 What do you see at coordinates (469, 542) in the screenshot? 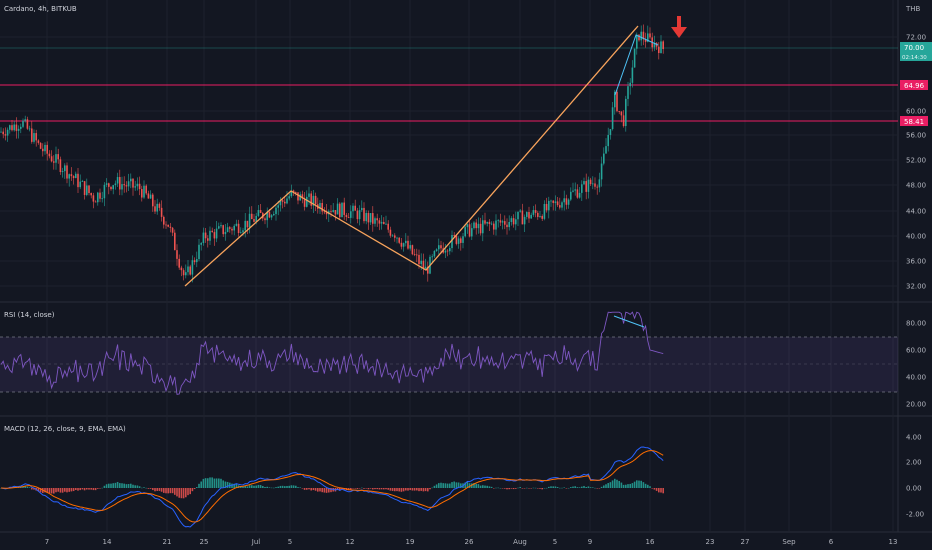
I see `time-tick-label: 26` at bounding box center [469, 542].